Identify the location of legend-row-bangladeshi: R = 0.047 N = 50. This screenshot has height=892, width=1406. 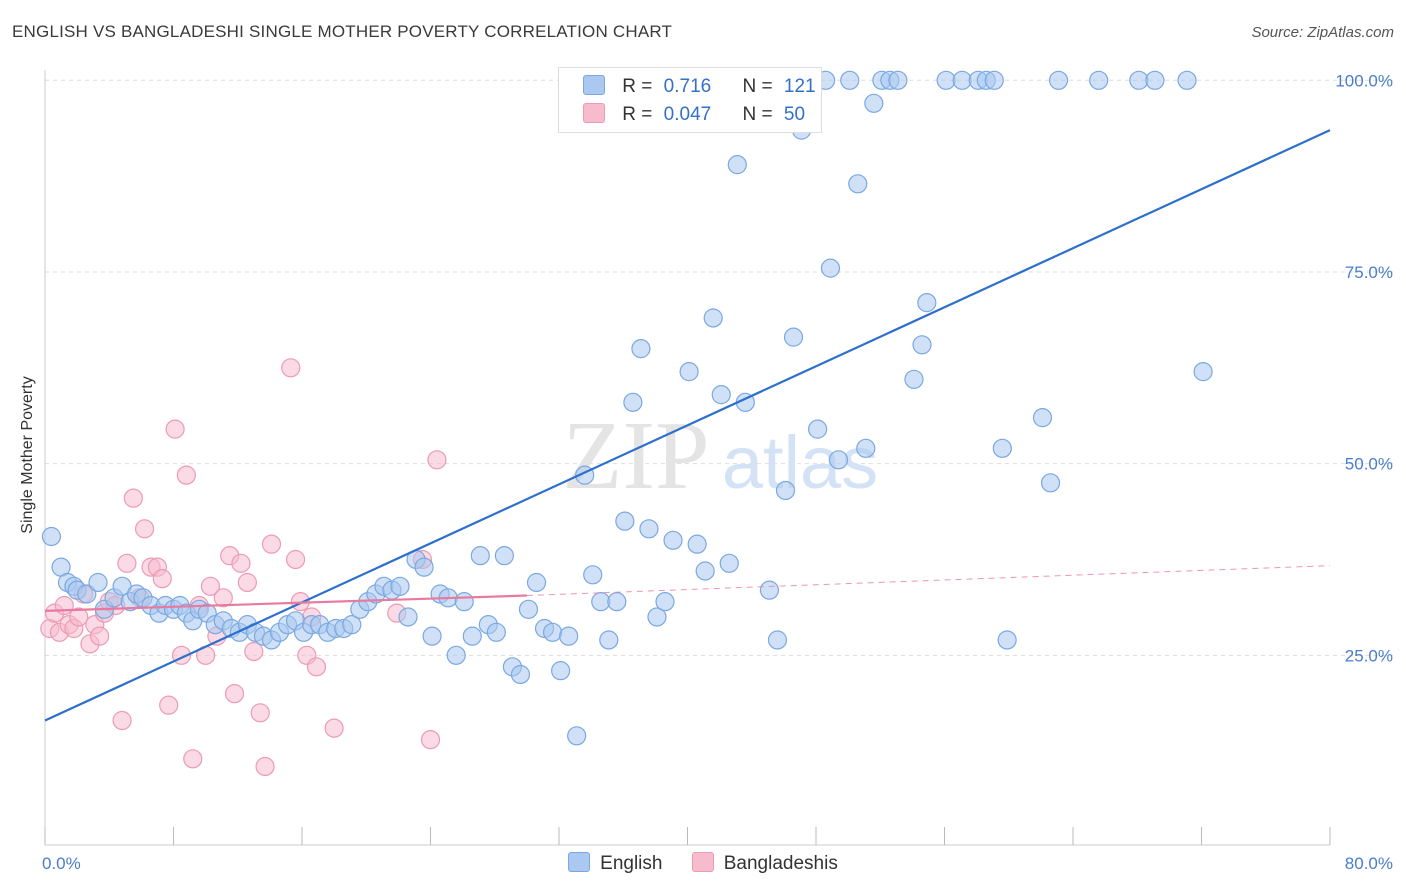
(694, 115).